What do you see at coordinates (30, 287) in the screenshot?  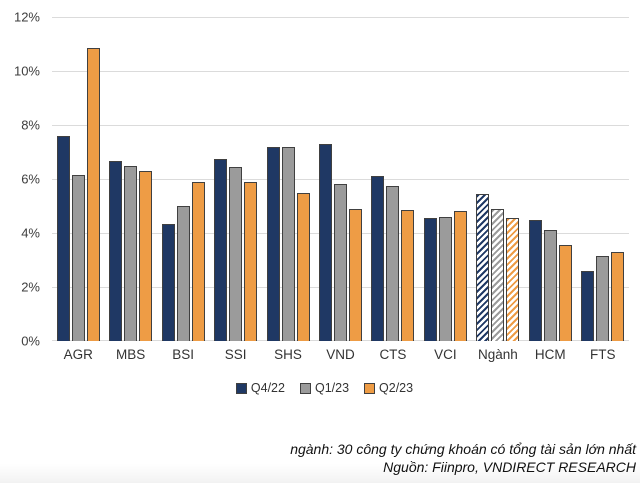 I see `y-tick-label-2: 2%` at bounding box center [30, 287].